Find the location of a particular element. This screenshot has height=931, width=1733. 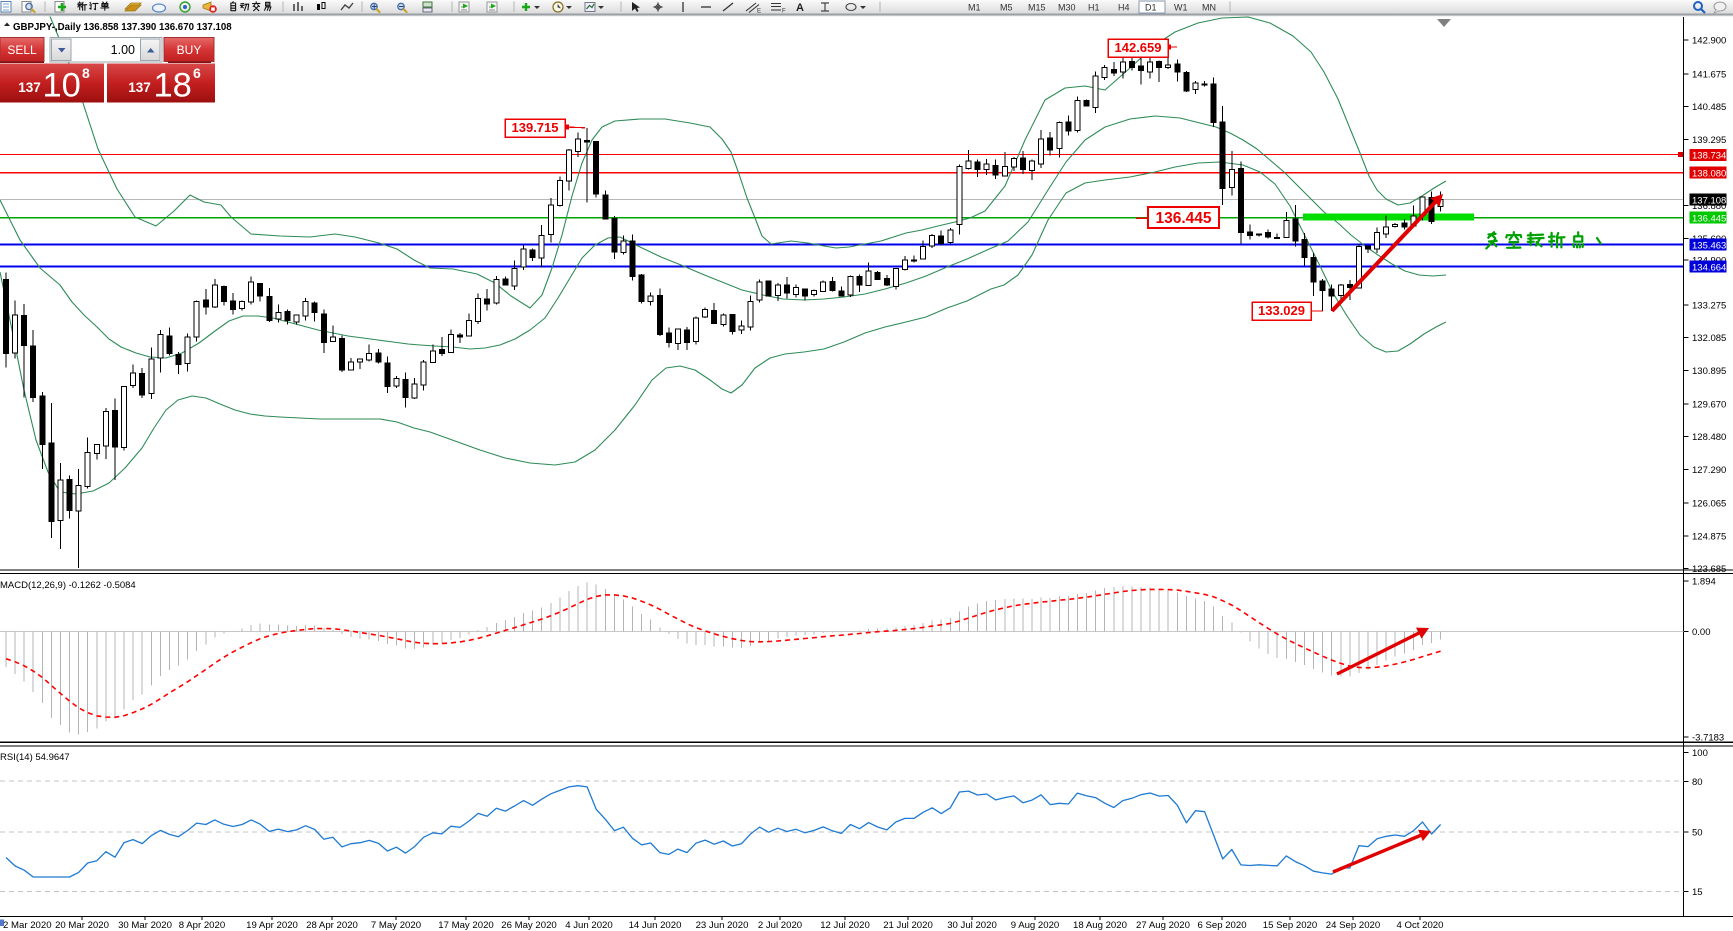

svg-text: 0.00 is located at coordinates (1701, 632).